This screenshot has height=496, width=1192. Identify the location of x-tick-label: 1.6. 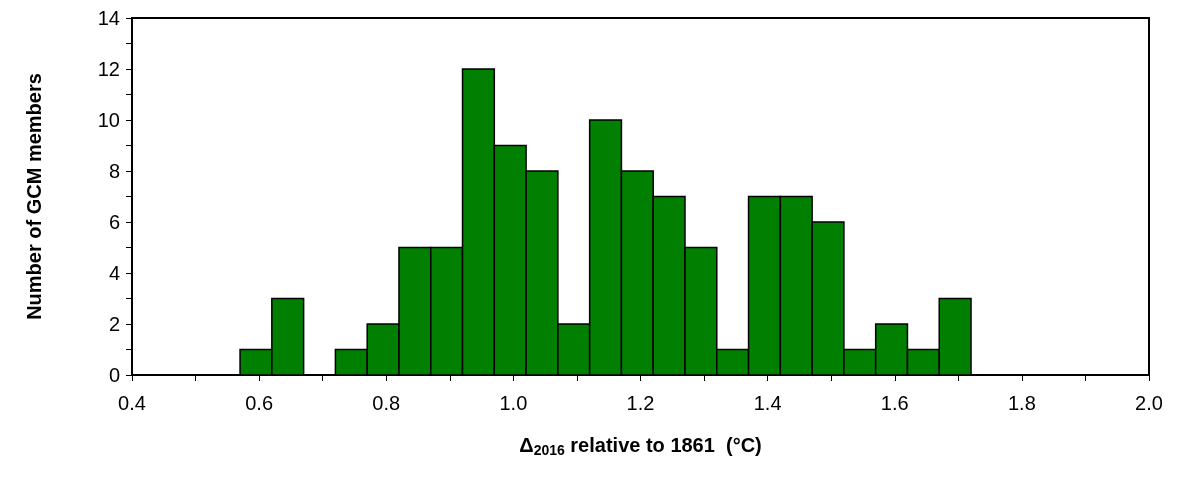
(894, 403).